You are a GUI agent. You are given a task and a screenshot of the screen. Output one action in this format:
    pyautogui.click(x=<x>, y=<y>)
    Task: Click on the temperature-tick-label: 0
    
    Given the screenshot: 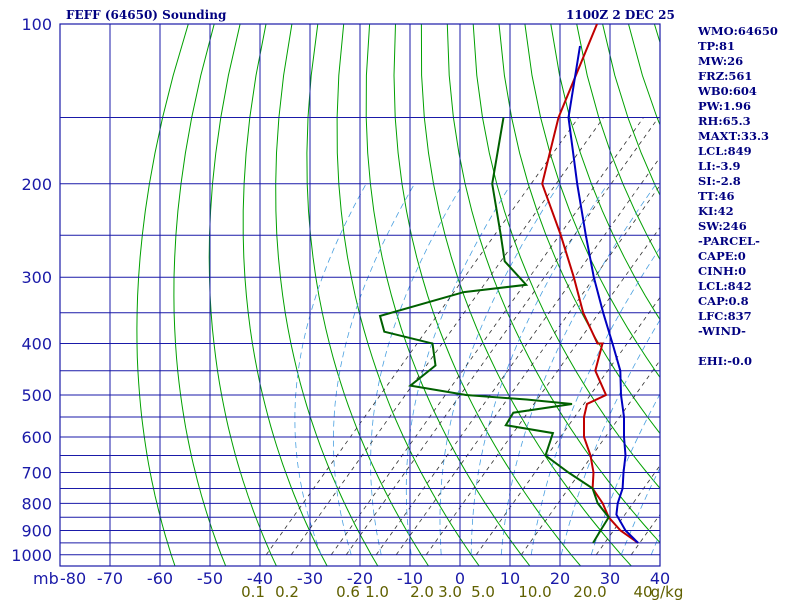 What is the action you would take?
    pyautogui.click(x=460, y=578)
    